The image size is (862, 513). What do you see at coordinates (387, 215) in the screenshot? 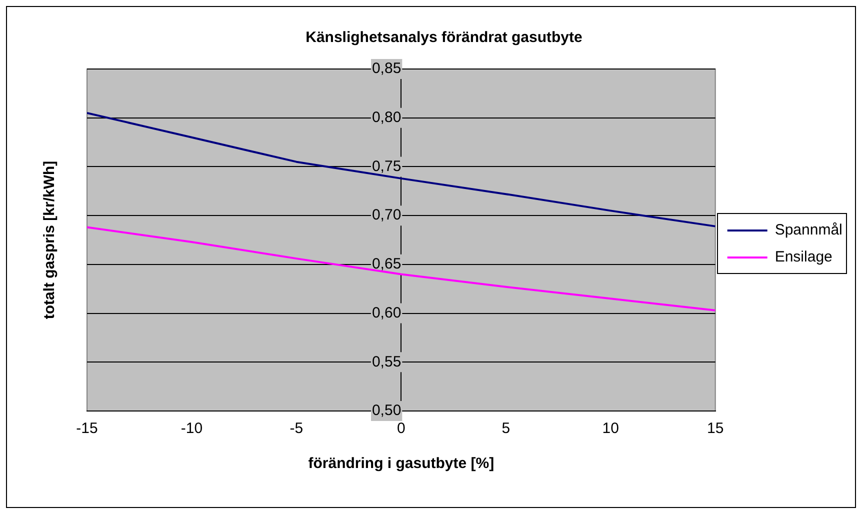
I see `y-tick-label: 0,70` at bounding box center [387, 215].